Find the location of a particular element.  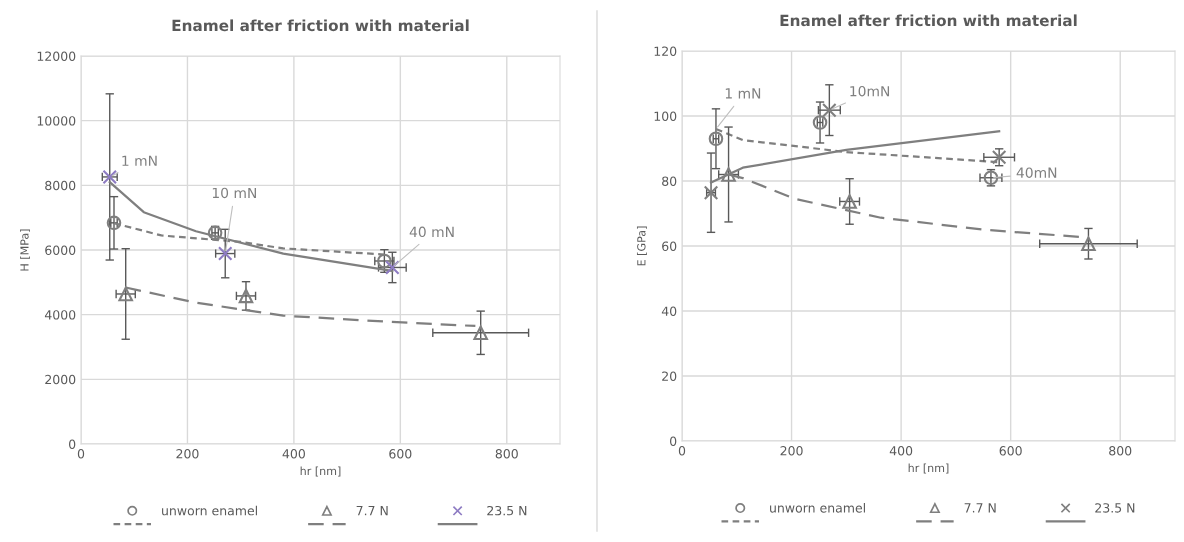

annotation: 40mN is located at coordinates (1036, 172).